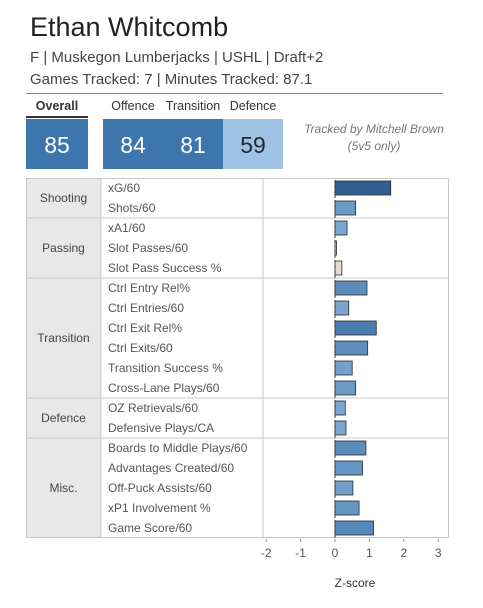  Describe the element at coordinates (374, 129) in the screenshot. I see `tracked-by-text: Tracked by Mitchell Brown` at that location.